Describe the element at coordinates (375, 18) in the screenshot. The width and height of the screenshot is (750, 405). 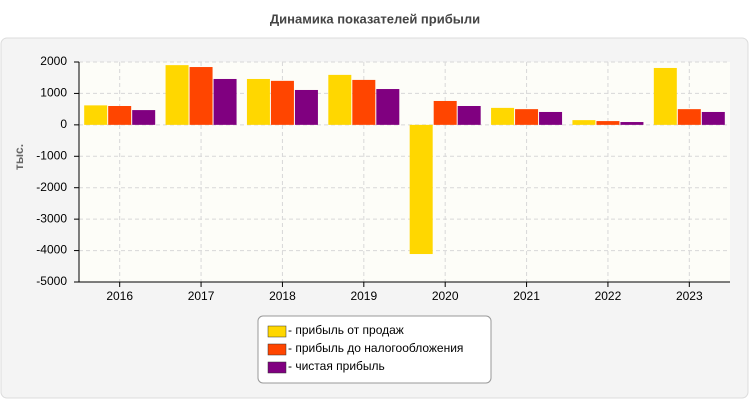
I see `chart-title: Динамика показателей прибыли` at that location.